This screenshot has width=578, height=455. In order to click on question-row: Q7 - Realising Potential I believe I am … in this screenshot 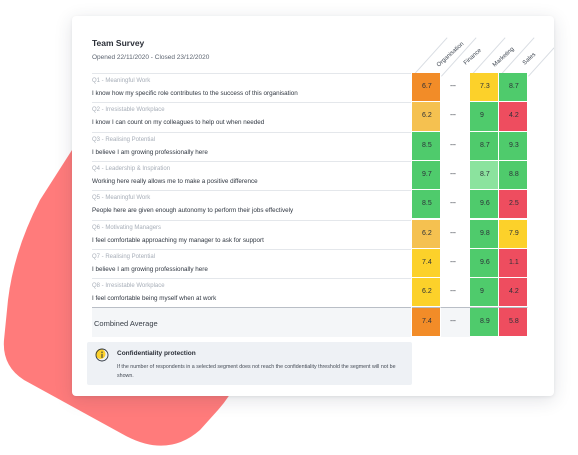, I will do `click(251, 263)`.